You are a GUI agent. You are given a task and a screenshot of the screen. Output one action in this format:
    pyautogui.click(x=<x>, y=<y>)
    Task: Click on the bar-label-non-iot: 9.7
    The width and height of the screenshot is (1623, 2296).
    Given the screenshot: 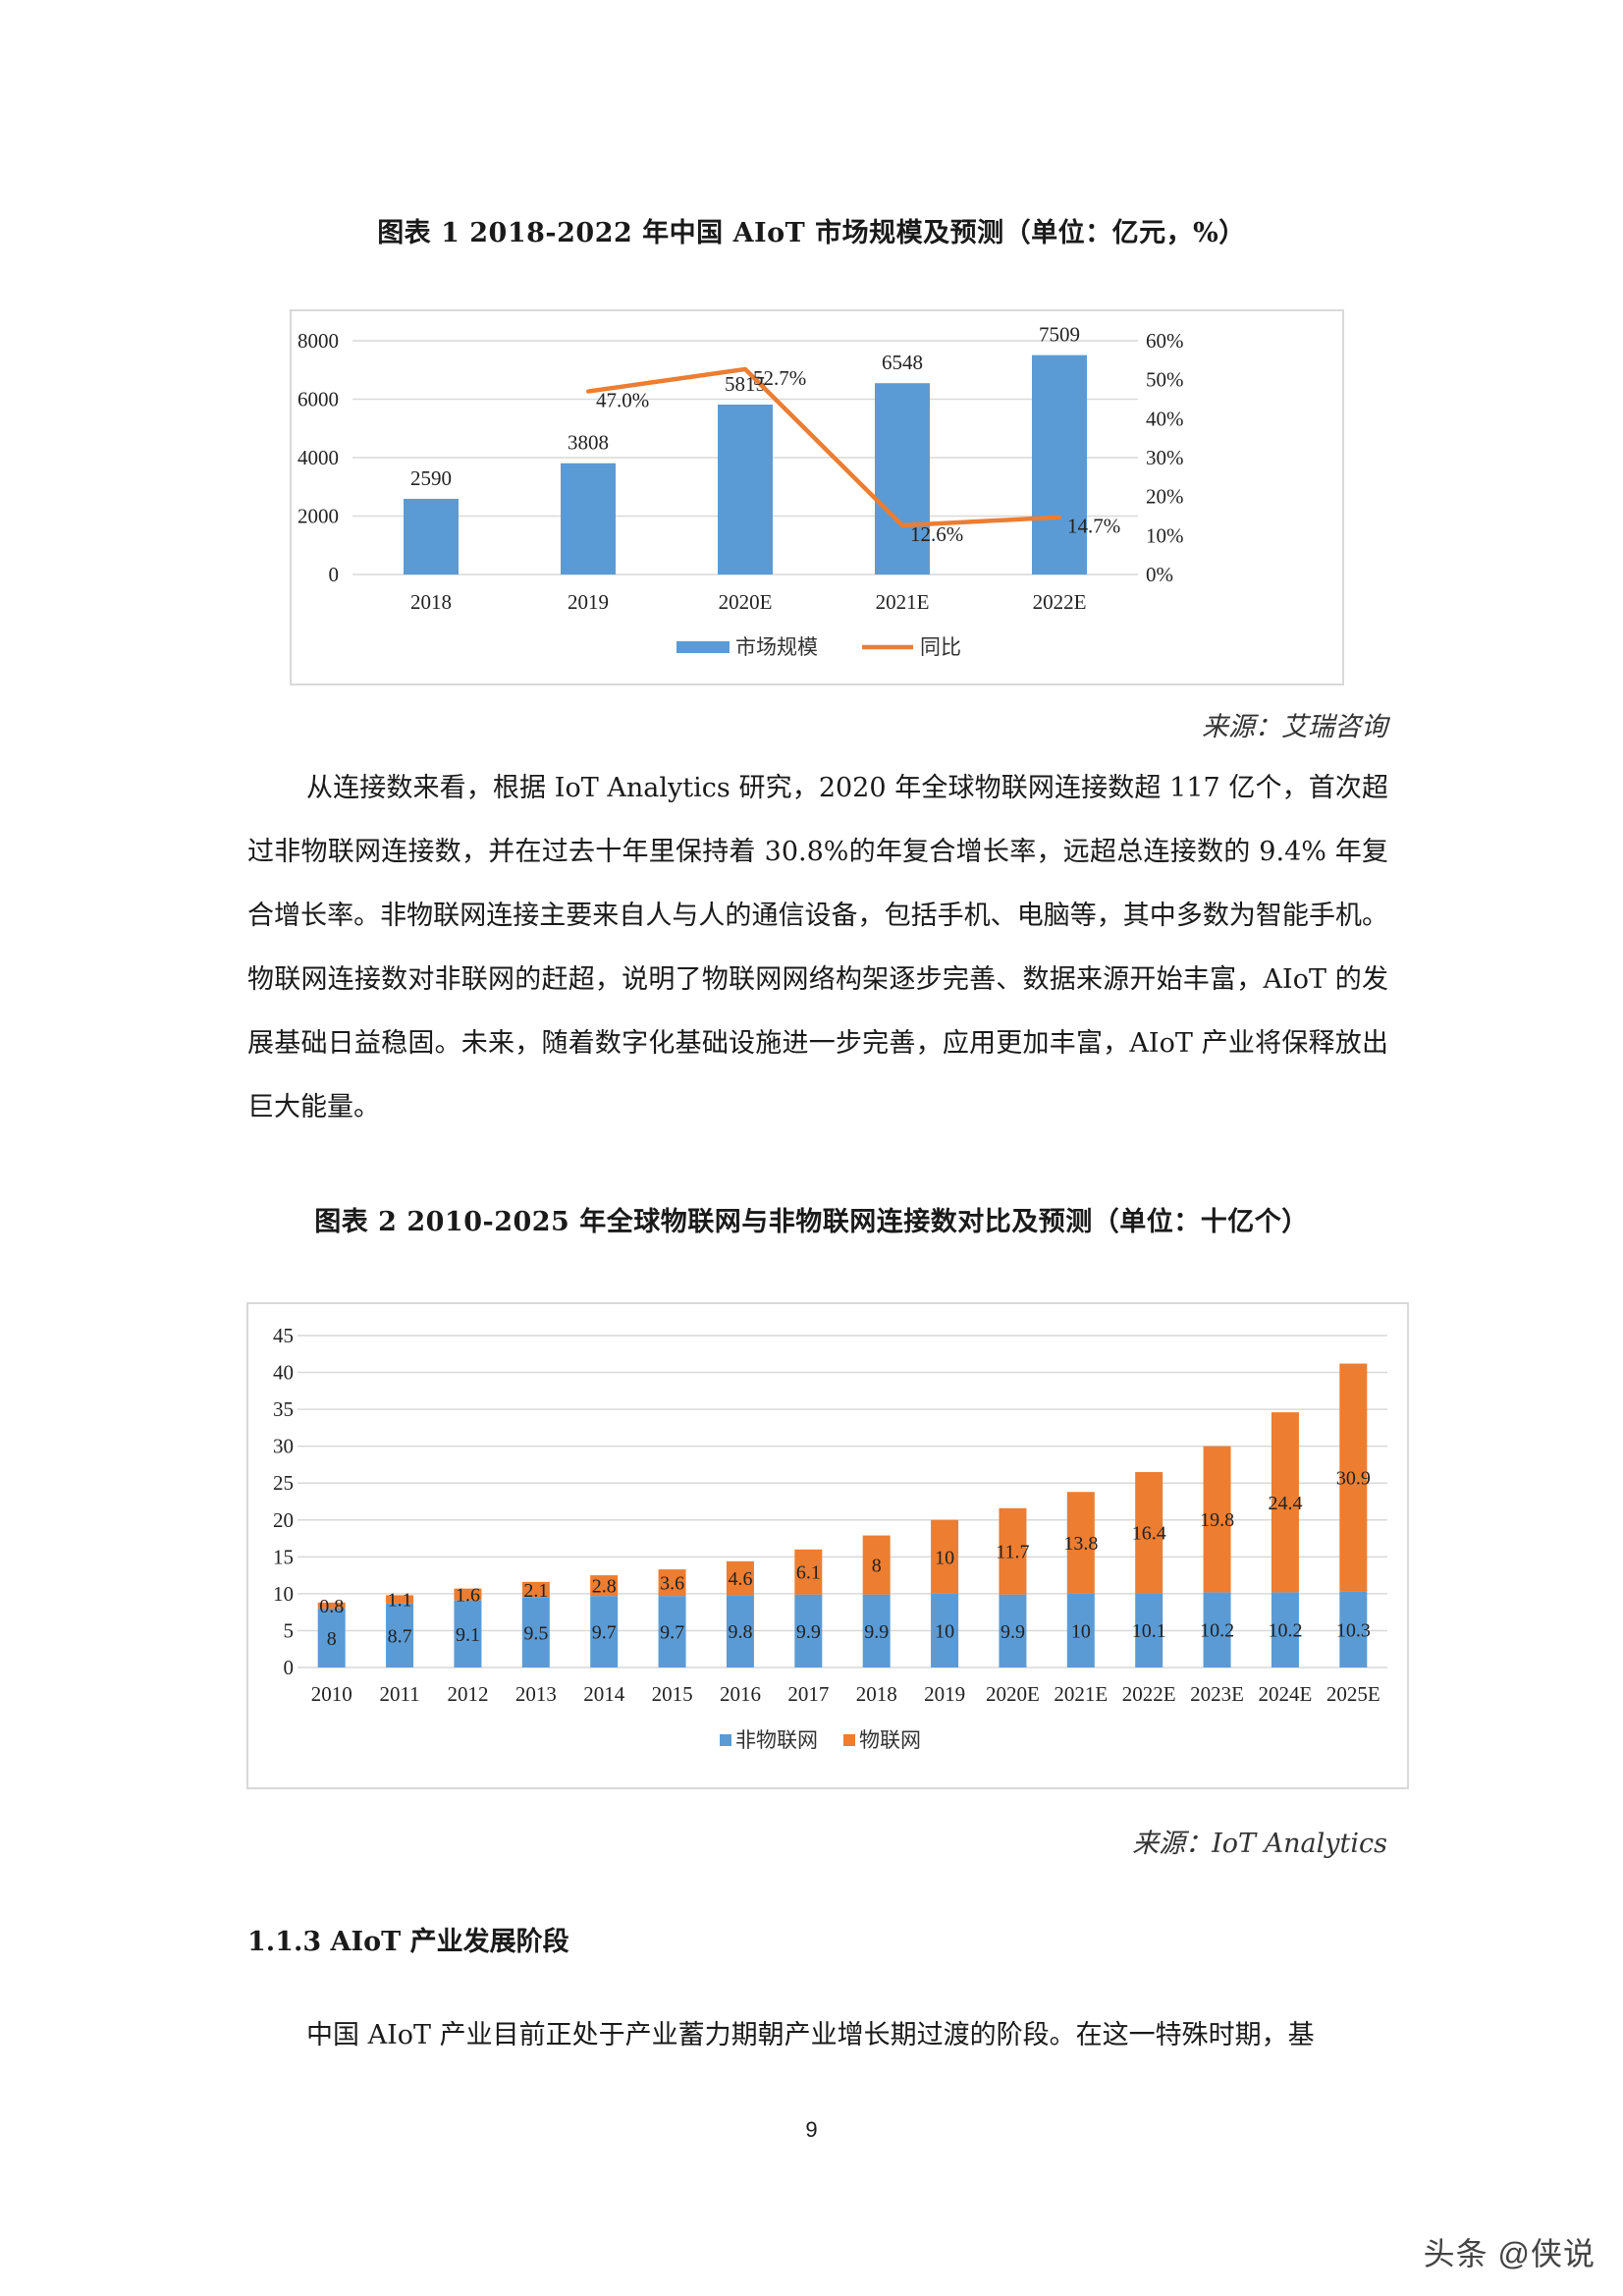 What is the action you would take?
    pyautogui.click(x=604, y=1633)
    